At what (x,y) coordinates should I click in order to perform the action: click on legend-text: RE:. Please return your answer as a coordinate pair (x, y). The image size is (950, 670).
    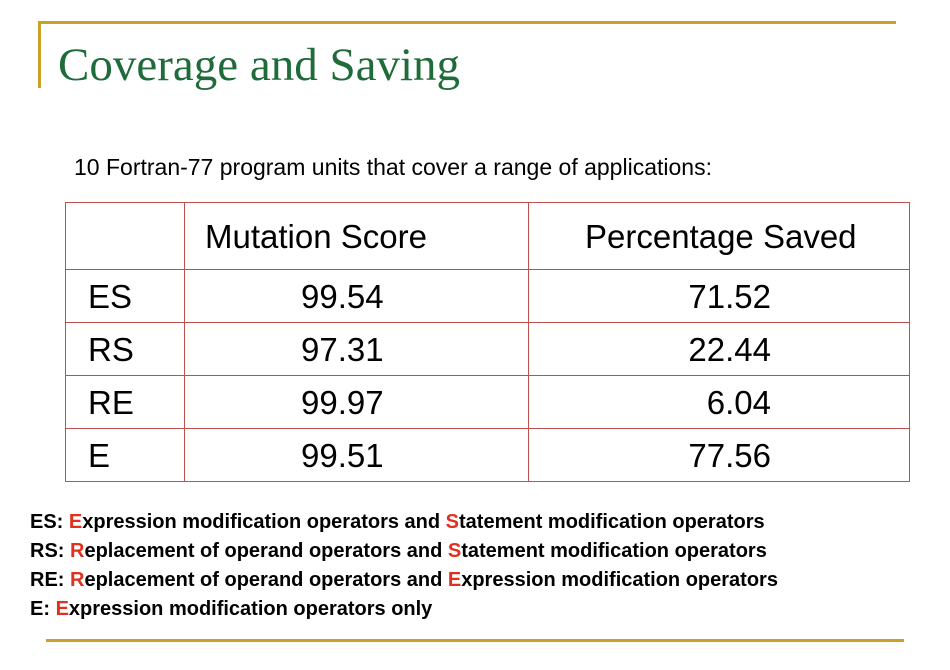
    Looking at the image, I should click on (50, 580).